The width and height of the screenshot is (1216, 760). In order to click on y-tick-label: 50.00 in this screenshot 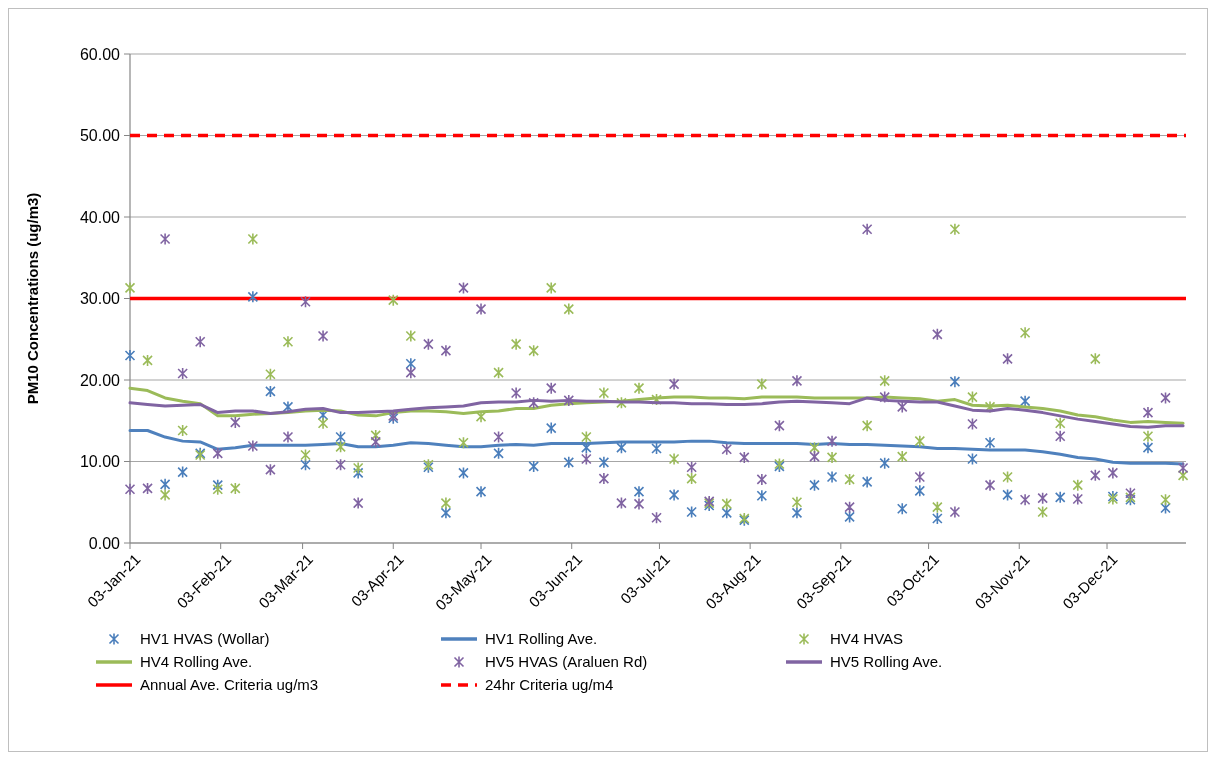, I will do `click(100, 136)`.